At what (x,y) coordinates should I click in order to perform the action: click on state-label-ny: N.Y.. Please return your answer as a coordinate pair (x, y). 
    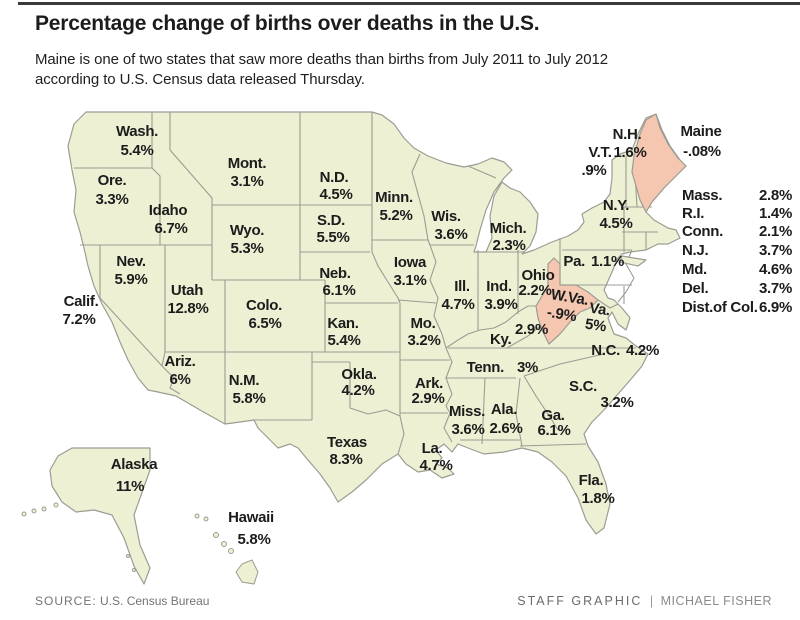
    Looking at the image, I should click on (616, 205).